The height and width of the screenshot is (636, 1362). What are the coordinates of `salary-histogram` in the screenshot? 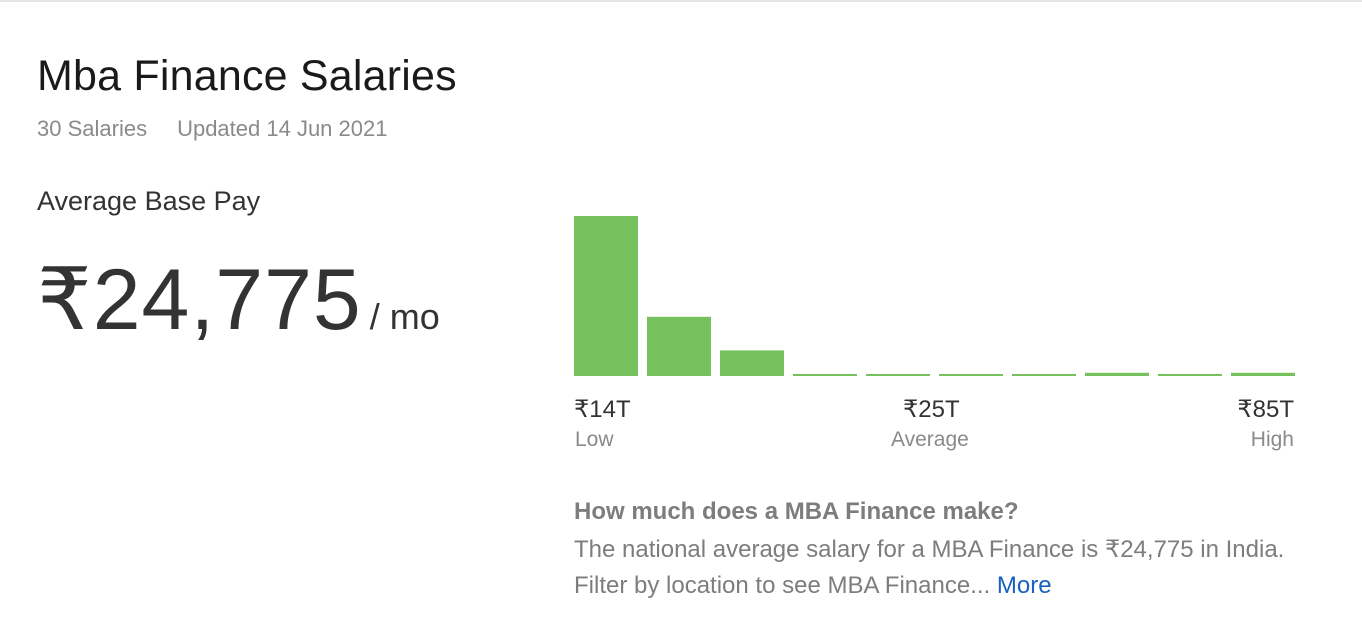 It's located at (934, 296).